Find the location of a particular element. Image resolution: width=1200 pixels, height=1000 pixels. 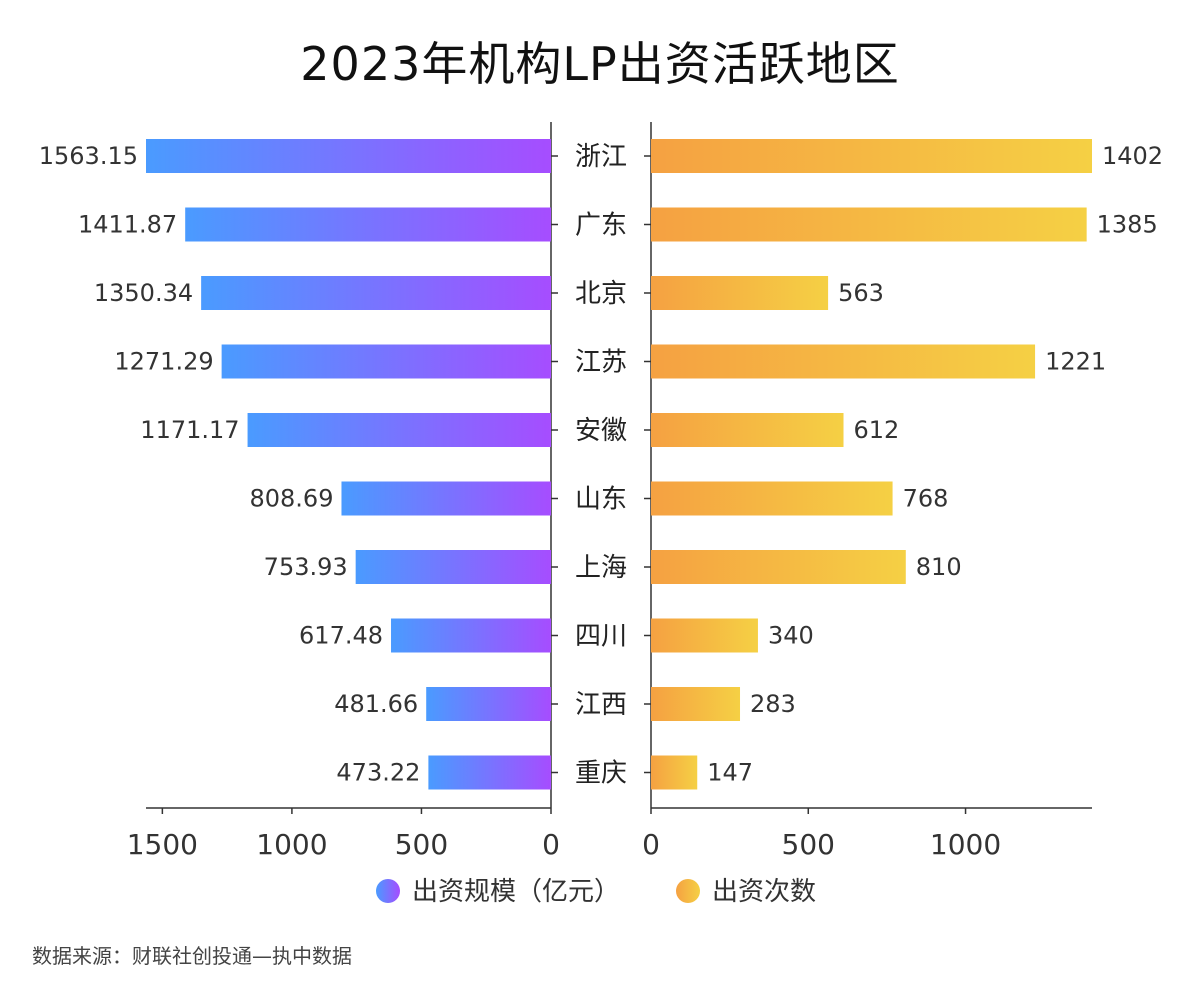

right-bar-value-label: 1402 is located at coordinates (1132, 156).